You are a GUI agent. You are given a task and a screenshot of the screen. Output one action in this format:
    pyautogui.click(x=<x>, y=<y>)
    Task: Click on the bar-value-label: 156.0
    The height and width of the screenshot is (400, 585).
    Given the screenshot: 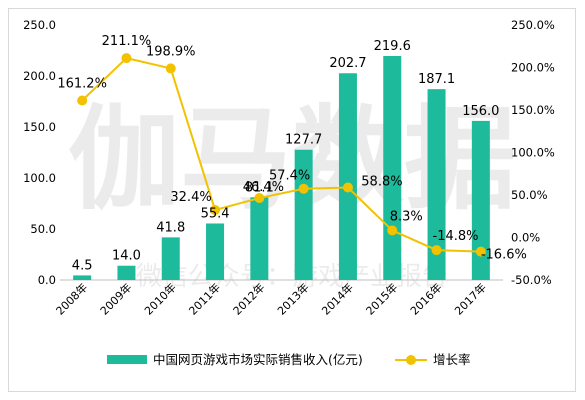 What is the action you would take?
    pyautogui.click(x=480, y=111)
    